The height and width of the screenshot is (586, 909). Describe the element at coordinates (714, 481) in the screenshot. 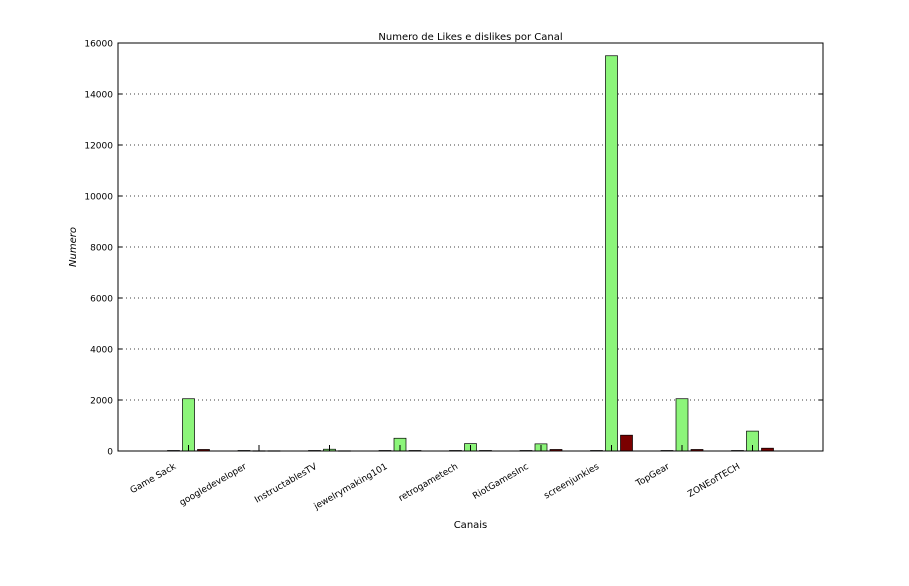

I see `x-tick-label: ZONEofTECH` at that location.